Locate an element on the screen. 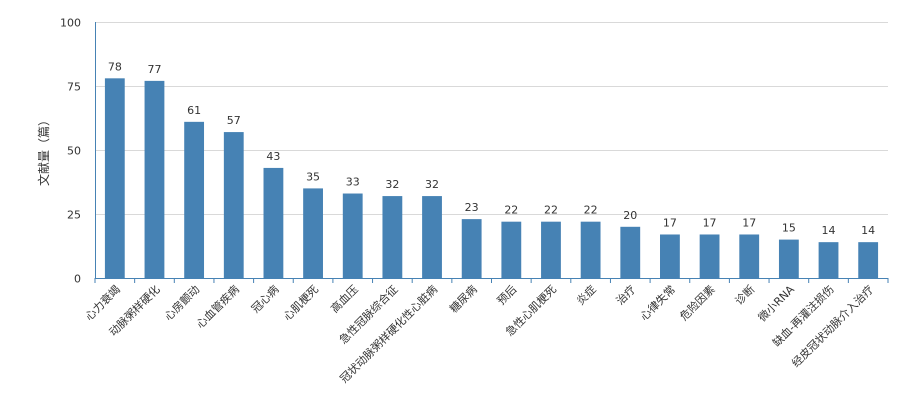  data-label: 15 is located at coordinates (789, 228).